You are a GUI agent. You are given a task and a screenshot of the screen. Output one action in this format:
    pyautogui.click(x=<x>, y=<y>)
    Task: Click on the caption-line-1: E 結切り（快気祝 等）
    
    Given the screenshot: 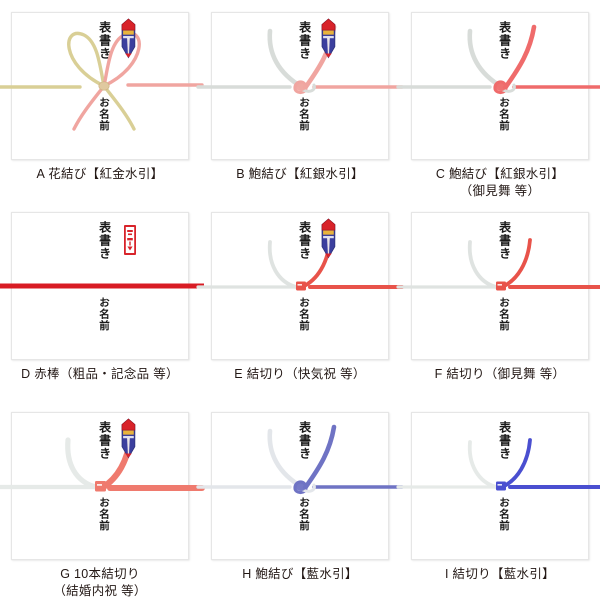 What is the action you would take?
    pyautogui.click(x=300, y=374)
    